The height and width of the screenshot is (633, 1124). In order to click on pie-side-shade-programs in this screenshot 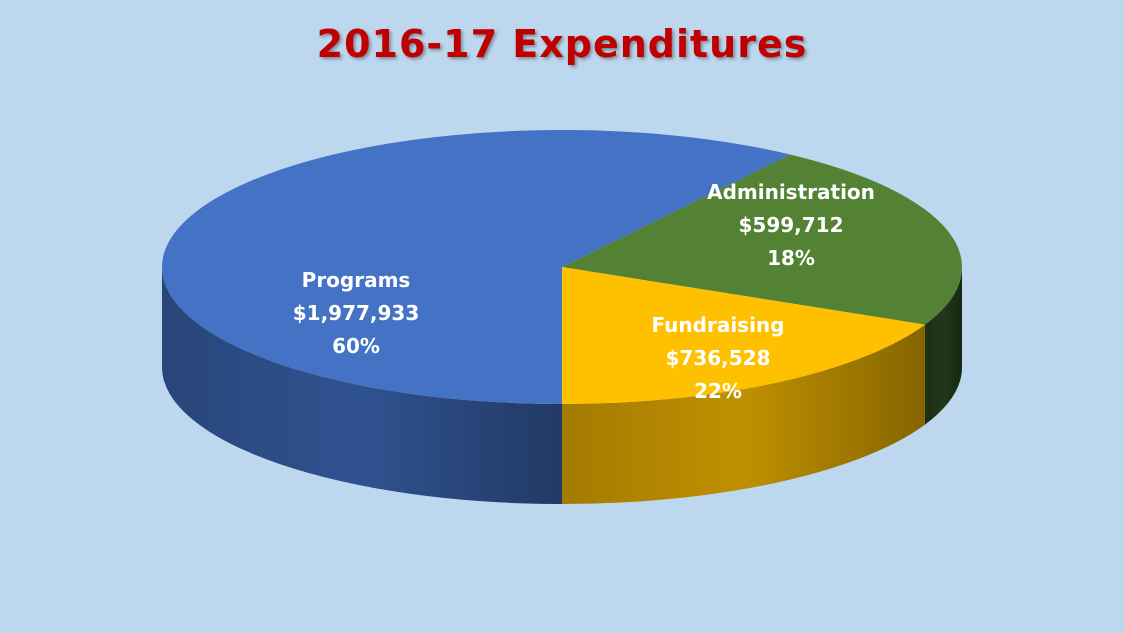, I will do `click(362, 385)`.